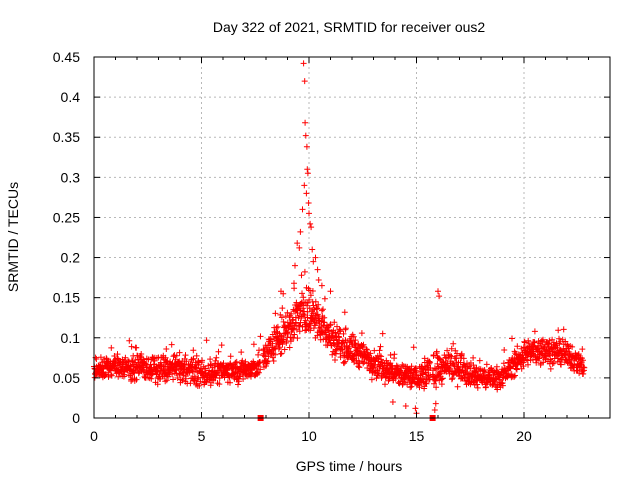 The width and height of the screenshot is (640, 480). What do you see at coordinates (94, 436) in the screenshot?
I see `x-tick-label: 0` at bounding box center [94, 436].